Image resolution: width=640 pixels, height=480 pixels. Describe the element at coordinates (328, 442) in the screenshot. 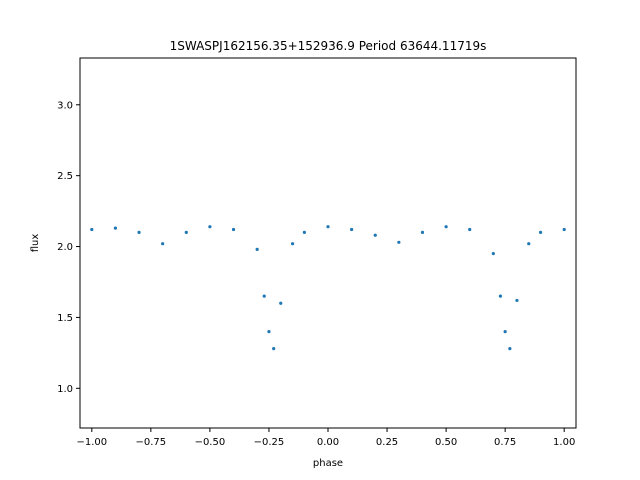

I see `x-tick-label: 0.00` at that location.